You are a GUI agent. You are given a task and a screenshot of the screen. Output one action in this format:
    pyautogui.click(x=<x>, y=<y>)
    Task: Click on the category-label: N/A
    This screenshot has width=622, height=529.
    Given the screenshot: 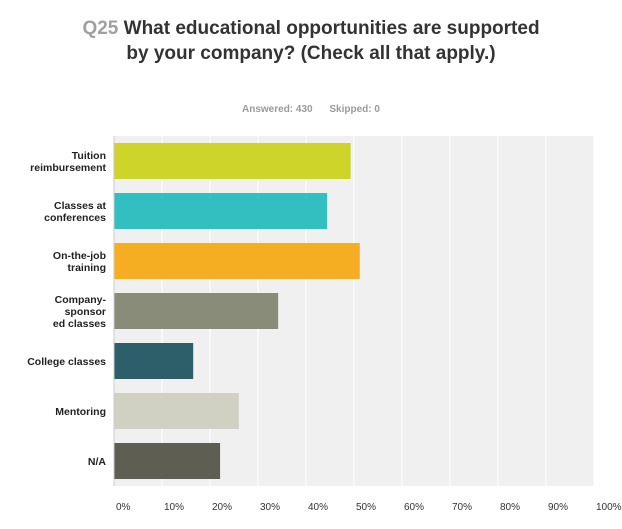 What is the action you would take?
    pyautogui.click(x=97, y=462)
    